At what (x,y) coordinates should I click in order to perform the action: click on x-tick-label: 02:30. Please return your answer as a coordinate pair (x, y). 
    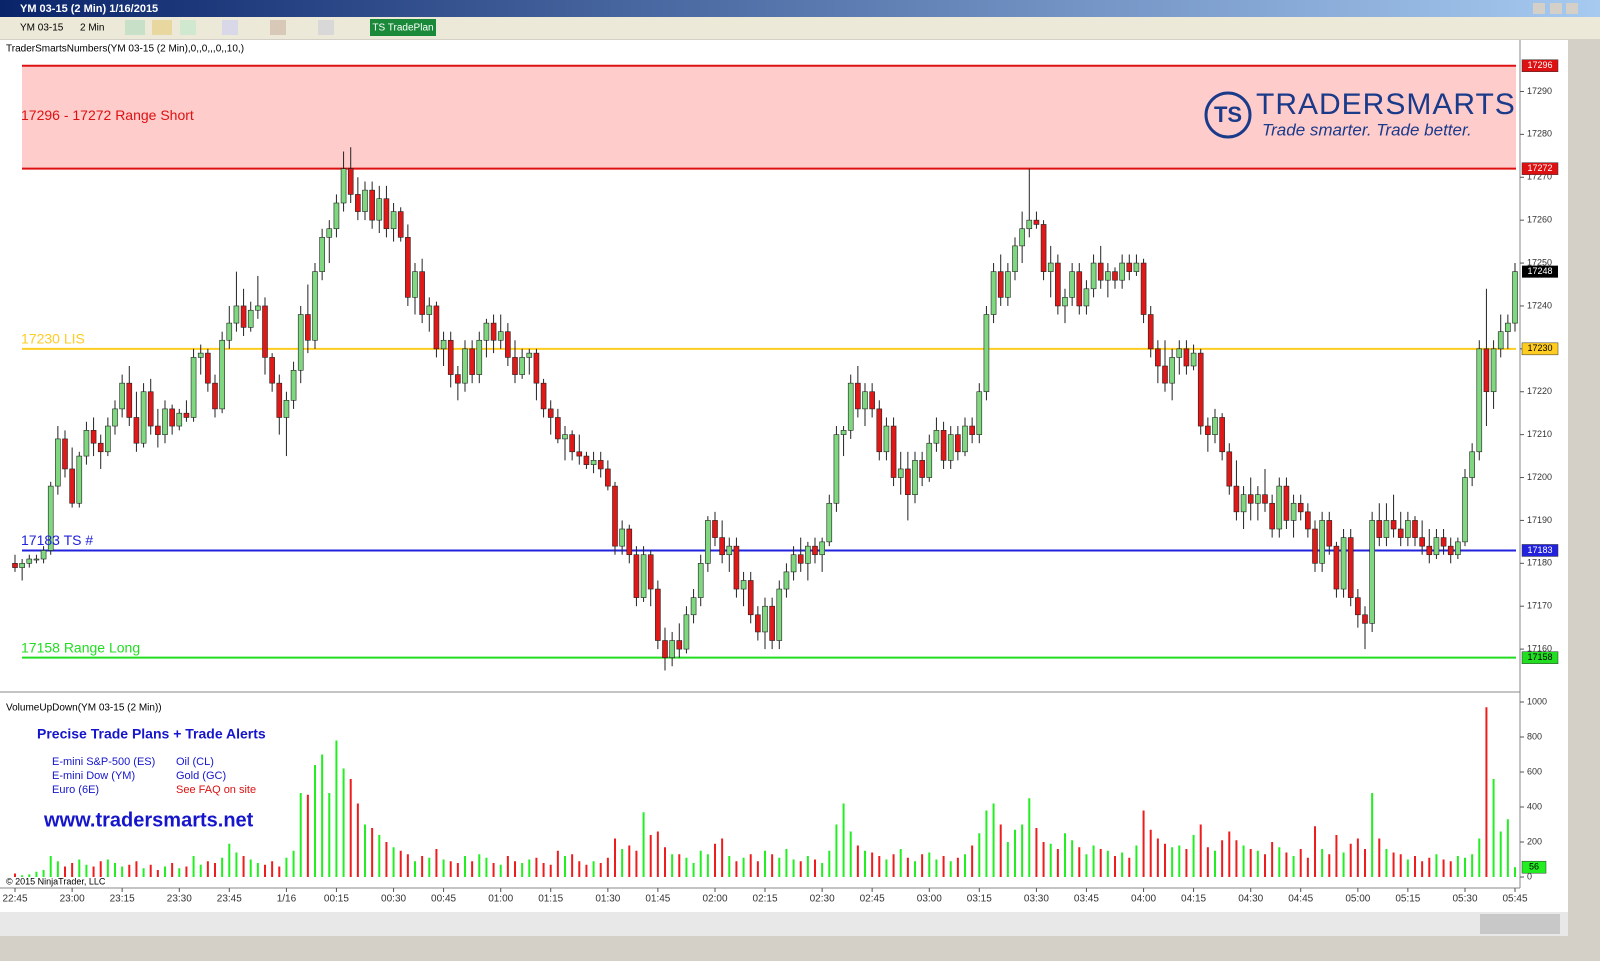
    Looking at the image, I should click on (822, 899).